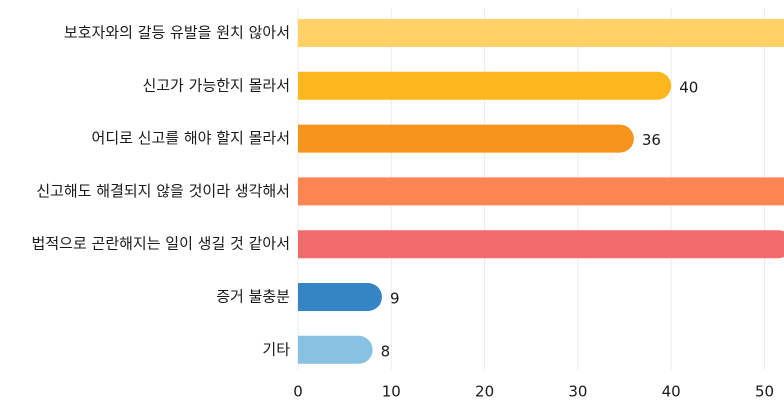 The image size is (784, 409). What do you see at coordinates (395, 299) in the screenshot?
I see `value-label: 9` at bounding box center [395, 299].